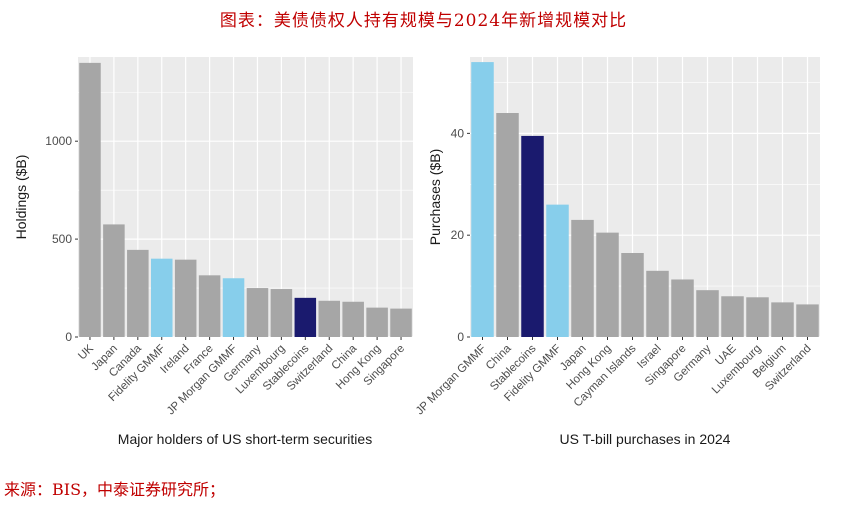  I want to click on right-y-axis-title: Purchases ($B), so click(435, 197).